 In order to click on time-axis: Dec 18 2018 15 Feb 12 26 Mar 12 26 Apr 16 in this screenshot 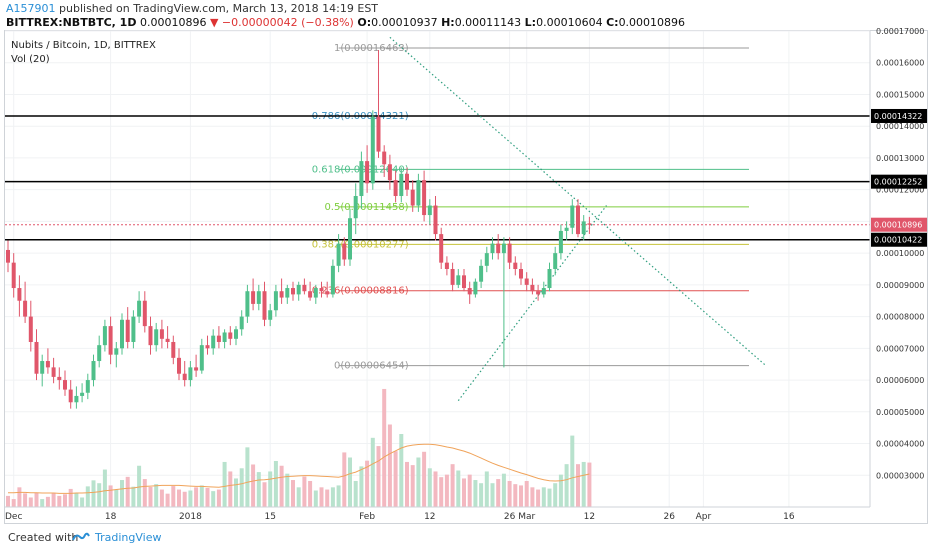, I will do `click(437, 514)`.